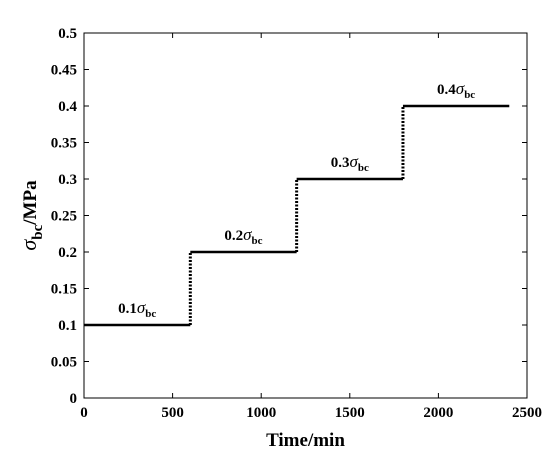 This screenshot has height=460, width=550. I want to click on y-tick-label: 0, so click(74, 399).